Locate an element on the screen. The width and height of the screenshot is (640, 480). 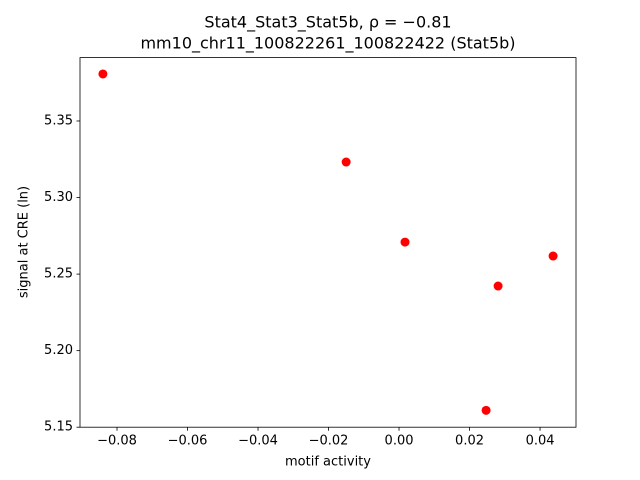
x-tick-label: 0.04 is located at coordinates (540, 441).